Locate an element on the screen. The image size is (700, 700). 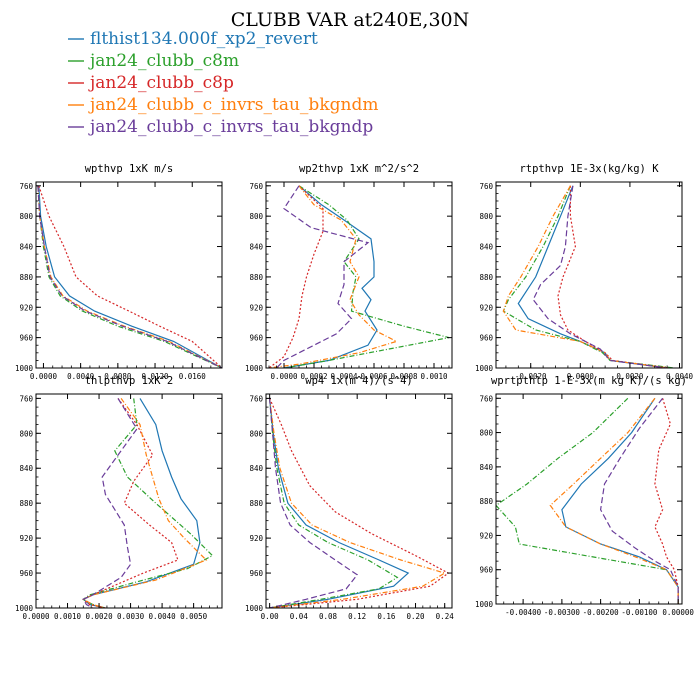
x-tick-label: 0.0120 is located at coordinates (155, 376).